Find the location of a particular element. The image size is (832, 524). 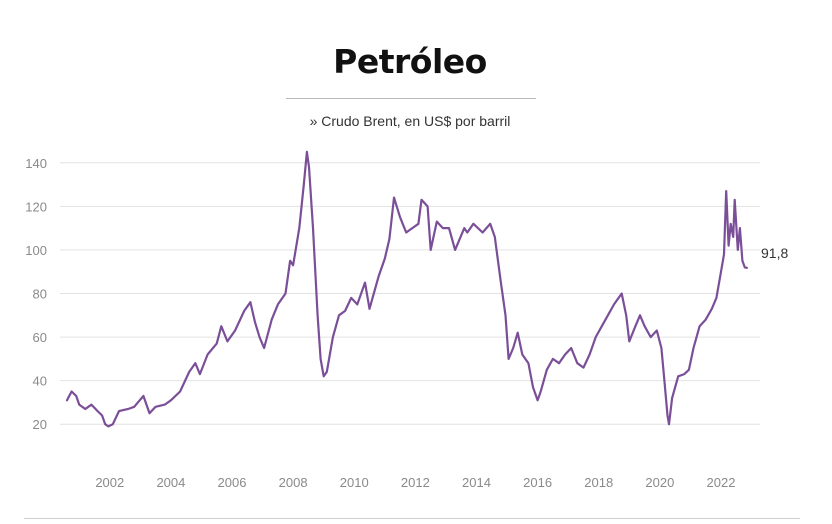

y-tick-label: 100 is located at coordinates (36, 250).